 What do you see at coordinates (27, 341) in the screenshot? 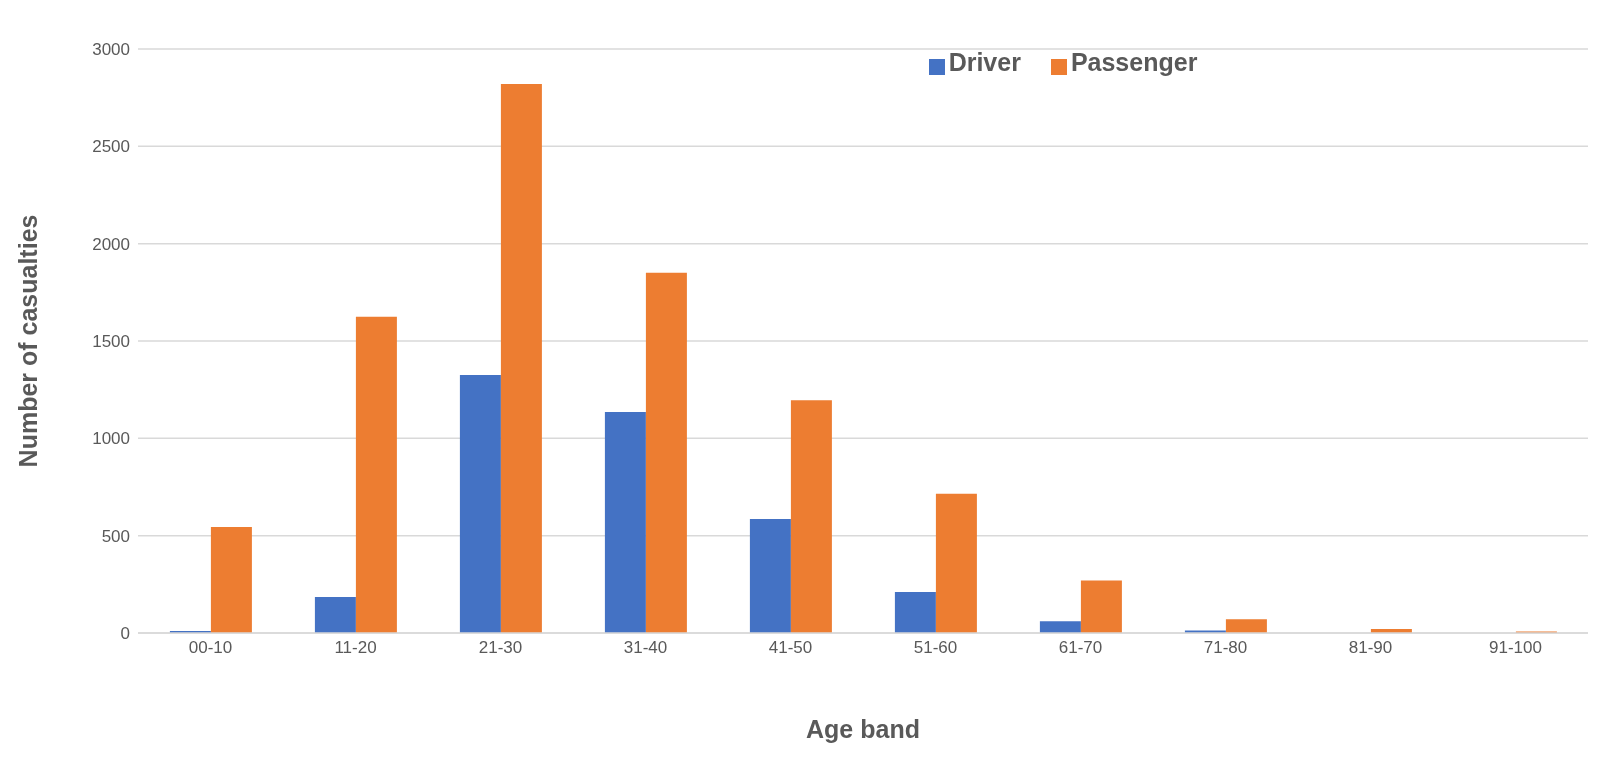
I see `y-axis-title: Number of casualties` at bounding box center [27, 341].